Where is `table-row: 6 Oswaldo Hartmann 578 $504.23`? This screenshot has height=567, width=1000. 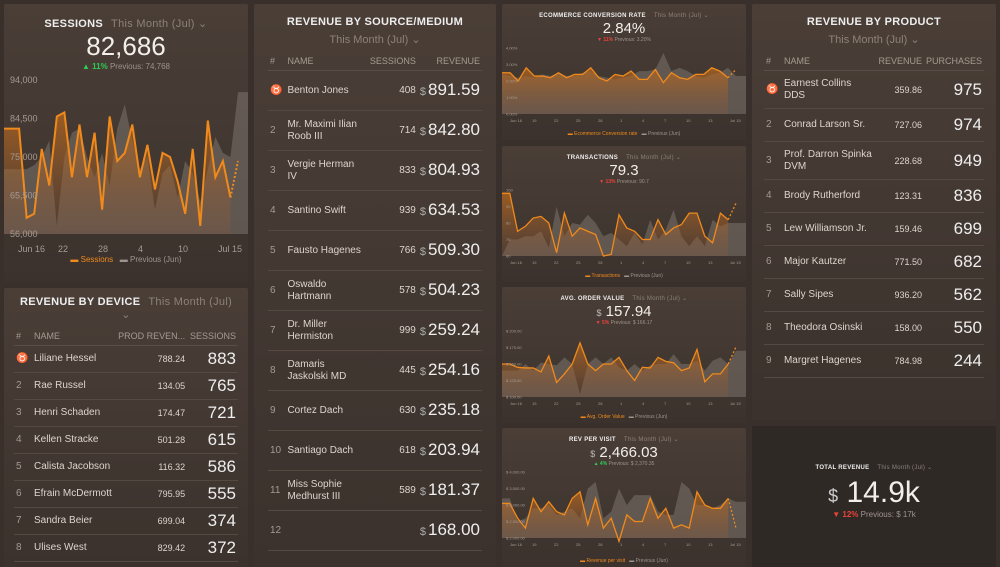
table-row: 6 Oswaldo Hartmann 578 $504.23 is located at coordinates (375, 290).